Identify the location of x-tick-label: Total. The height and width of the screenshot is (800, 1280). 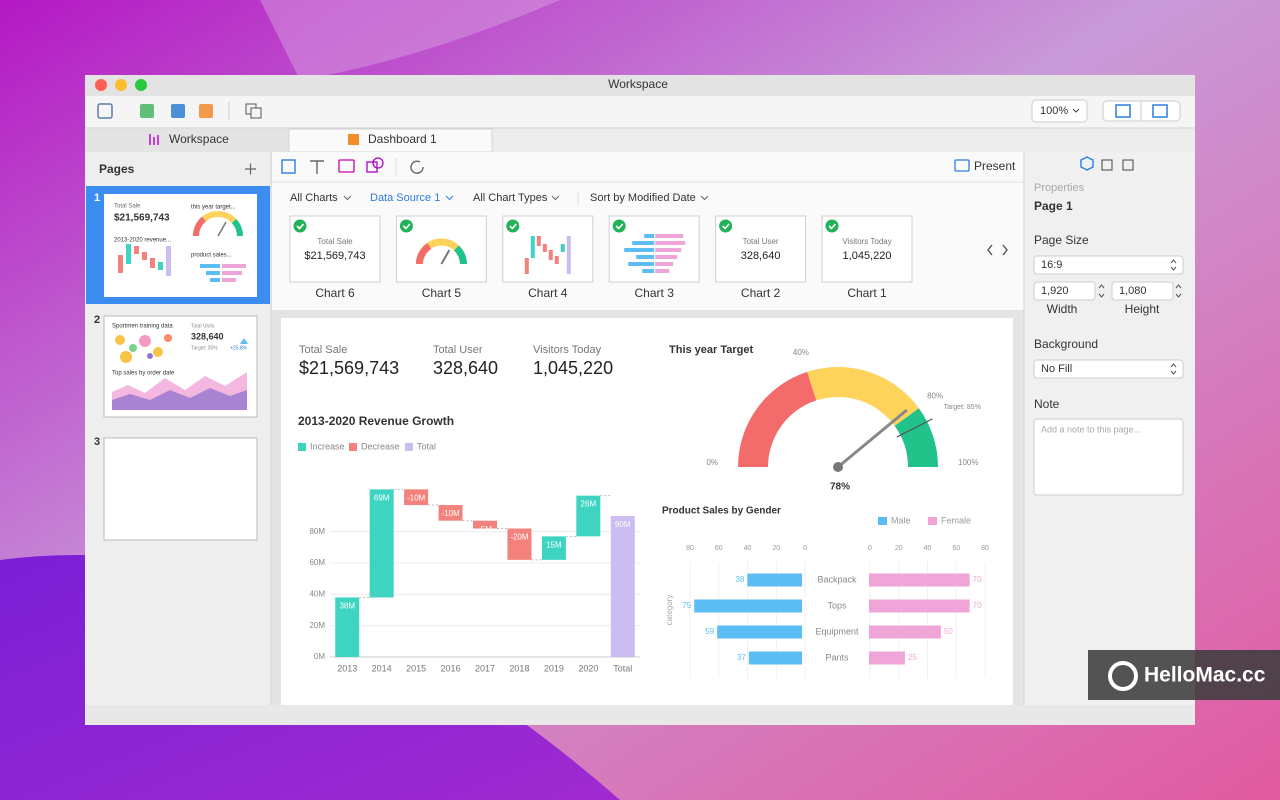
(622, 668).